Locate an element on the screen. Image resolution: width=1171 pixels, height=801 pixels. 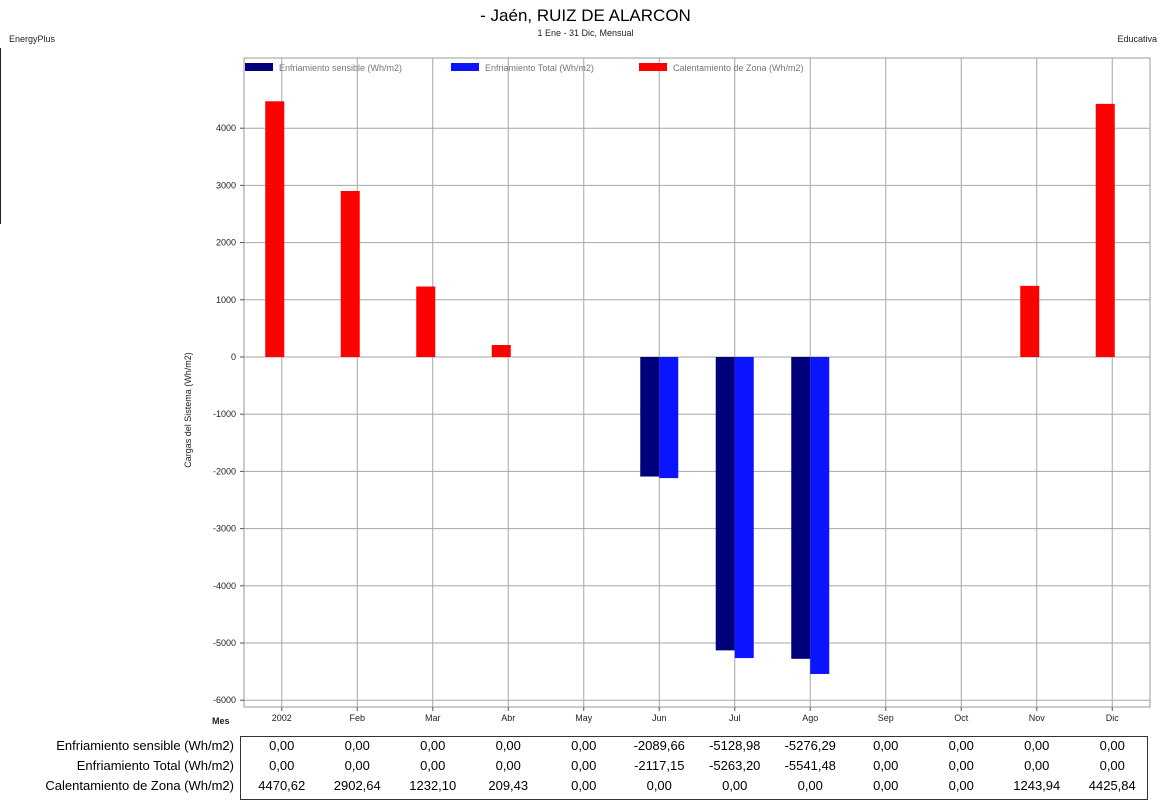
table-cell: 4470,62 is located at coordinates (282, 785).